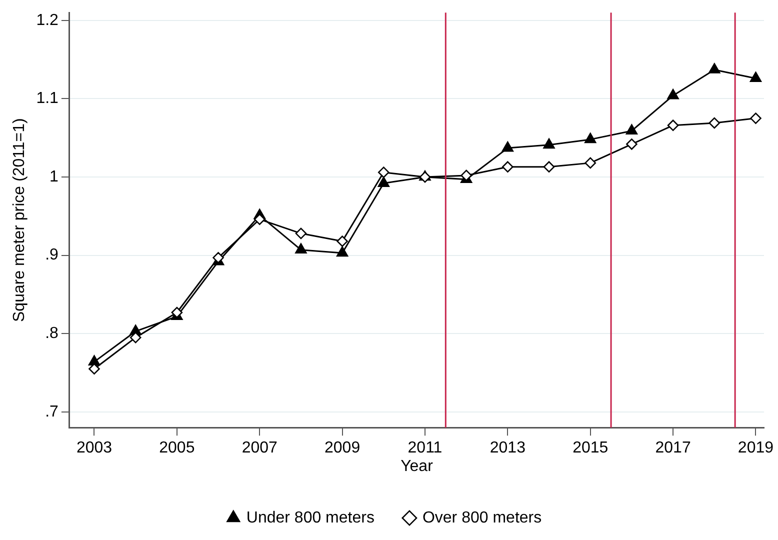 The height and width of the screenshot is (540, 778). What do you see at coordinates (47, 99) in the screenshot?
I see `y-tick-label: 1.1` at bounding box center [47, 99].